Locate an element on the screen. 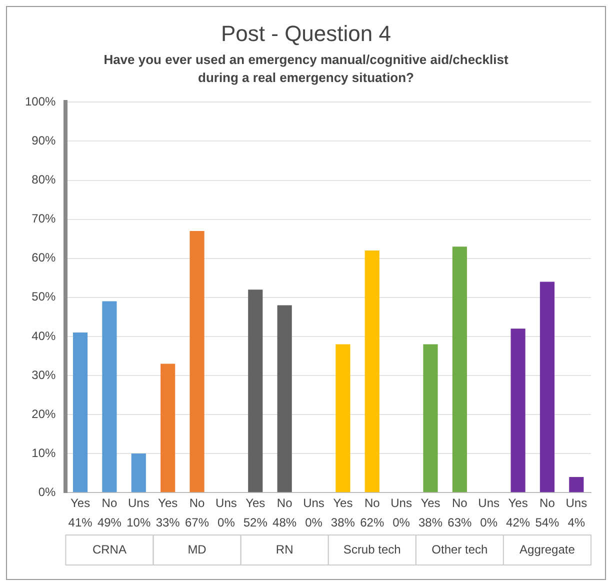 This screenshot has height=586, width=612. data-label: 52% is located at coordinates (255, 522).